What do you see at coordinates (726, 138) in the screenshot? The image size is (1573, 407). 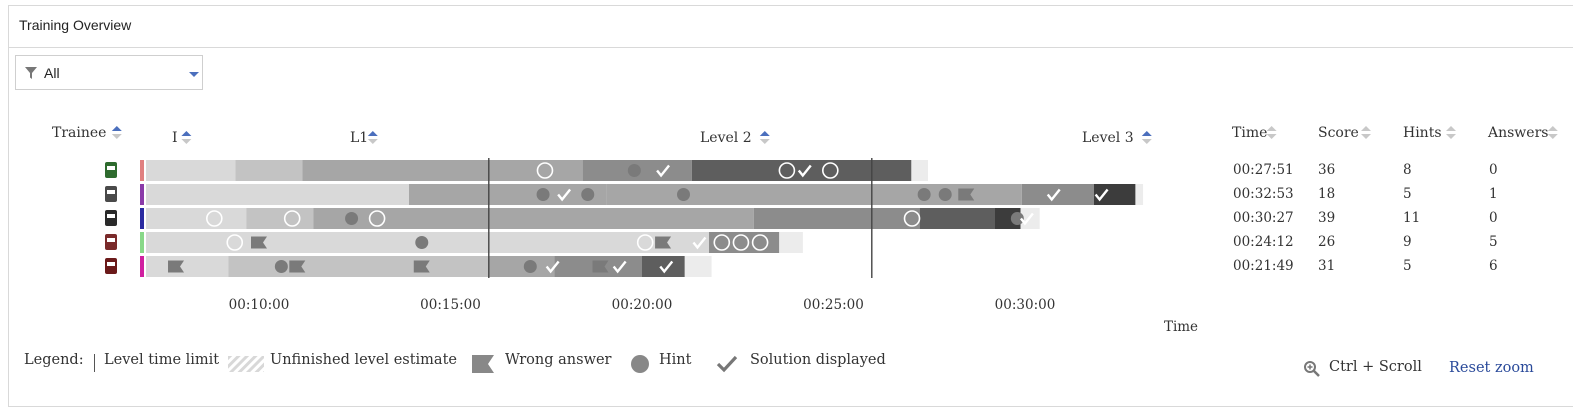 I see `column-header-level: Level 2` at bounding box center [726, 138].